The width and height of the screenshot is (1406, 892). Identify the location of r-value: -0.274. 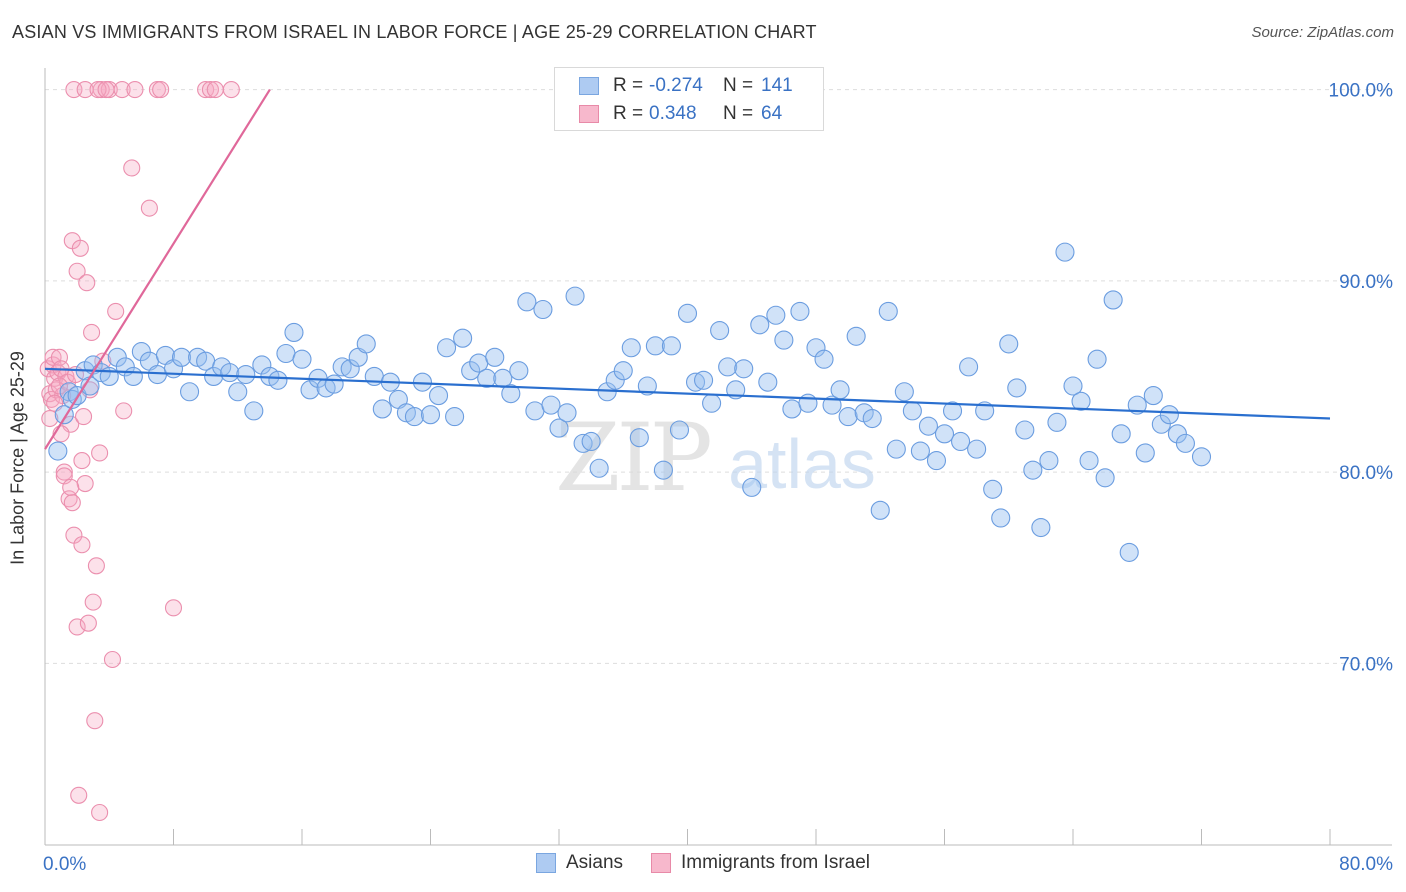
(676, 85).